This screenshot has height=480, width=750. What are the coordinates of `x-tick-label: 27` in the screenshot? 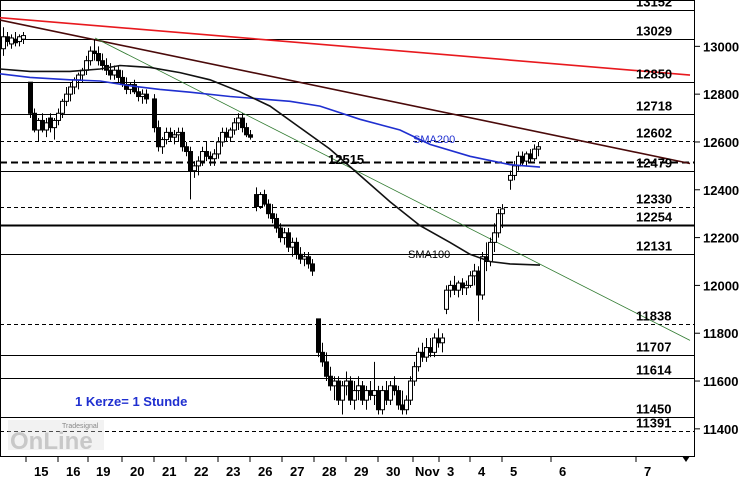 It's located at (297, 471).